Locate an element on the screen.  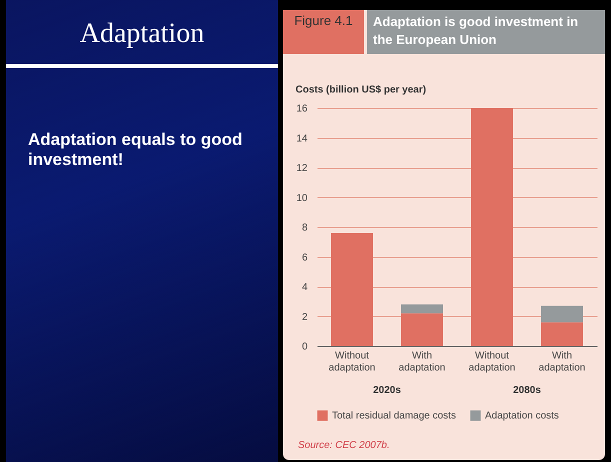
y-tick-label: 4 is located at coordinates (305, 287).